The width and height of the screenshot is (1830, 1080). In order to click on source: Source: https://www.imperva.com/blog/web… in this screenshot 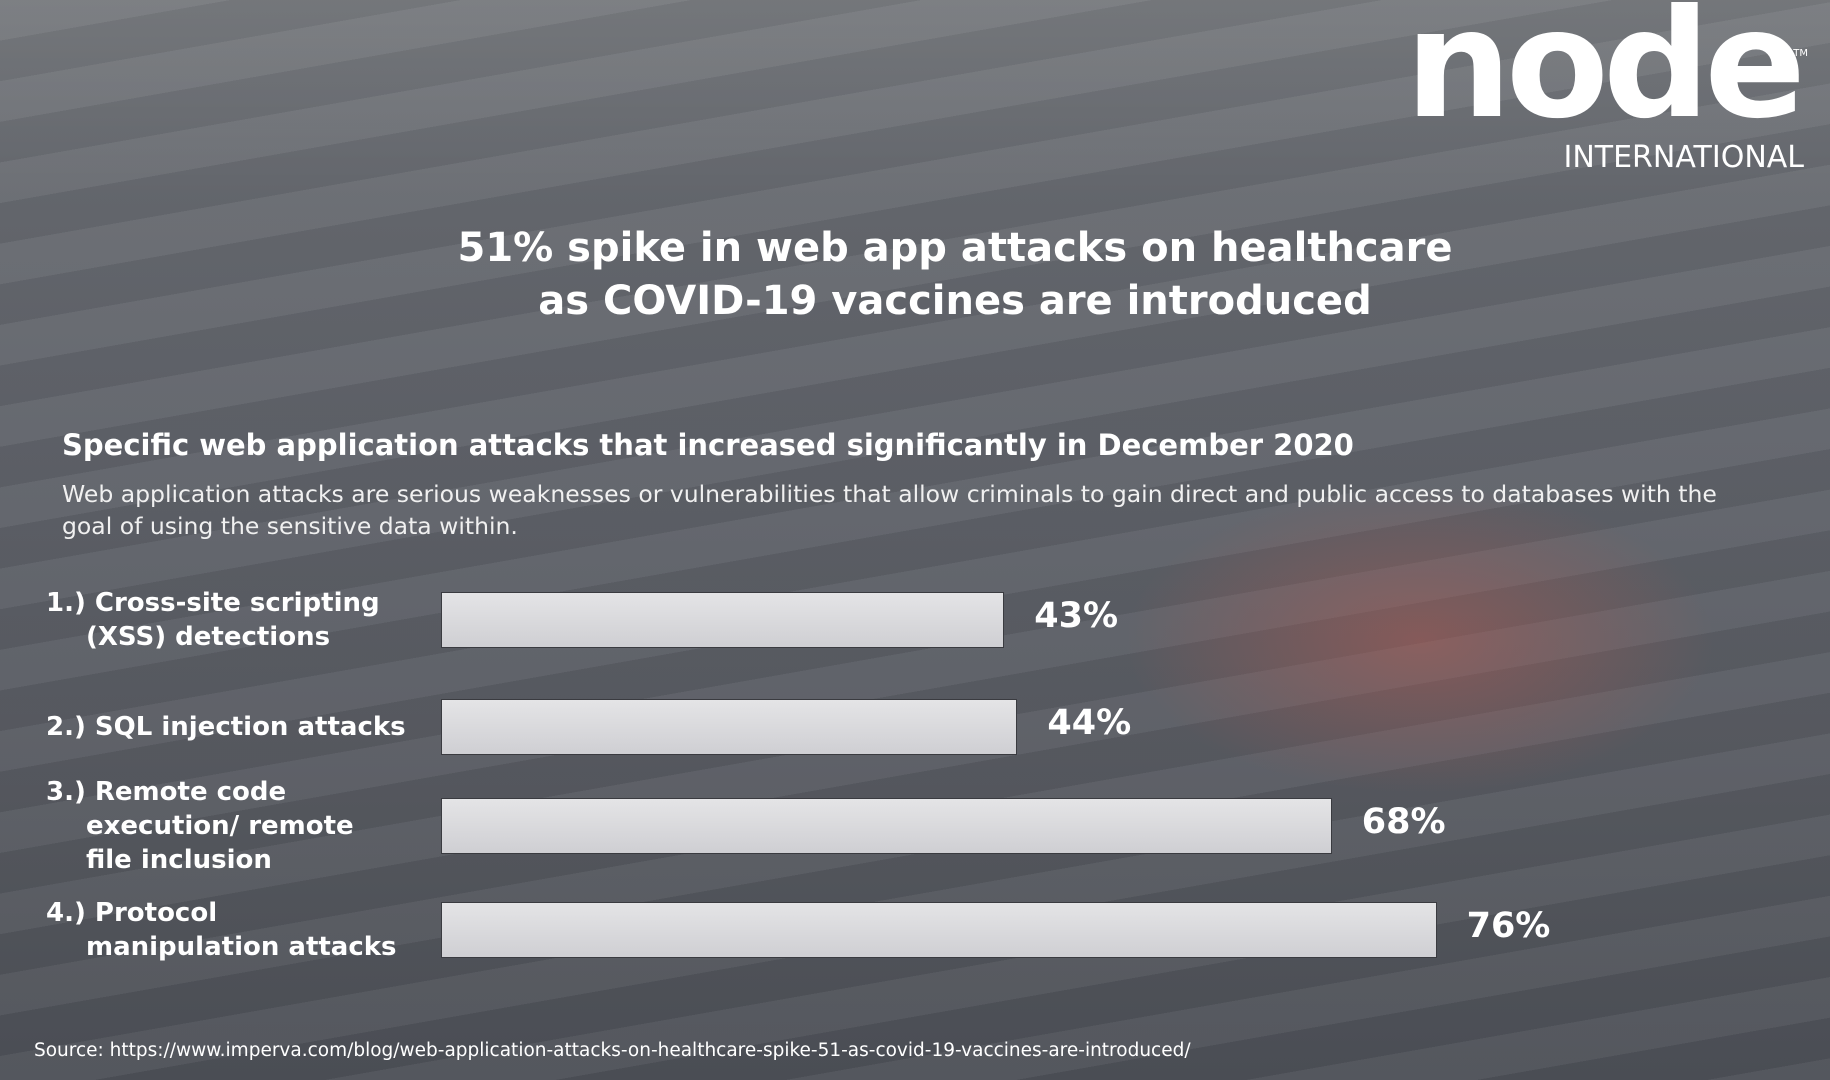, I will do `click(612, 1050)`.